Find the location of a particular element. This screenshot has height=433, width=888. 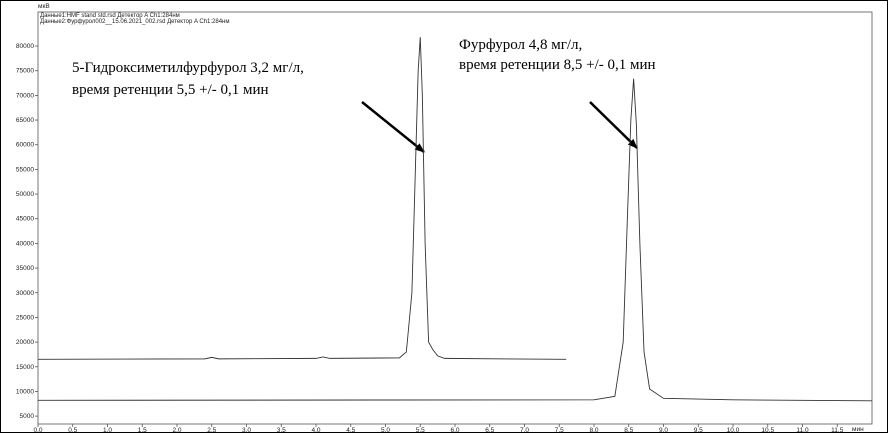

x-tick-label: 7.5 is located at coordinates (559, 430).